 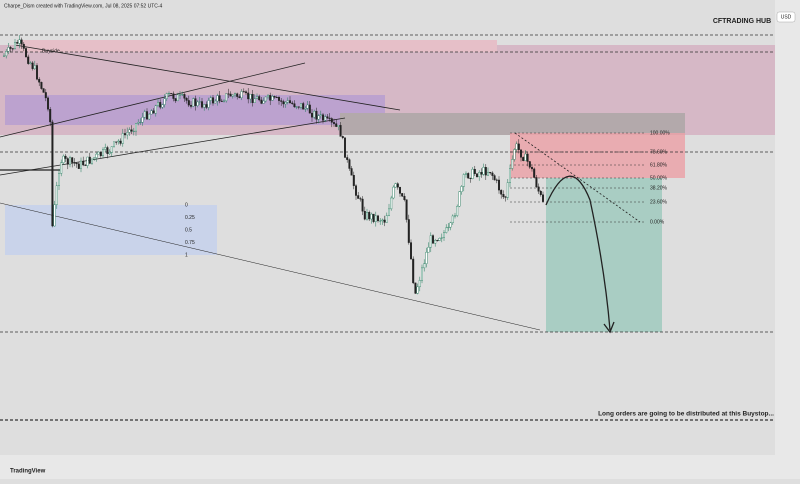 What do you see at coordinates (578, 253) in the screenshot?
I see `projection-arrow` at bounding box center [578, 253].